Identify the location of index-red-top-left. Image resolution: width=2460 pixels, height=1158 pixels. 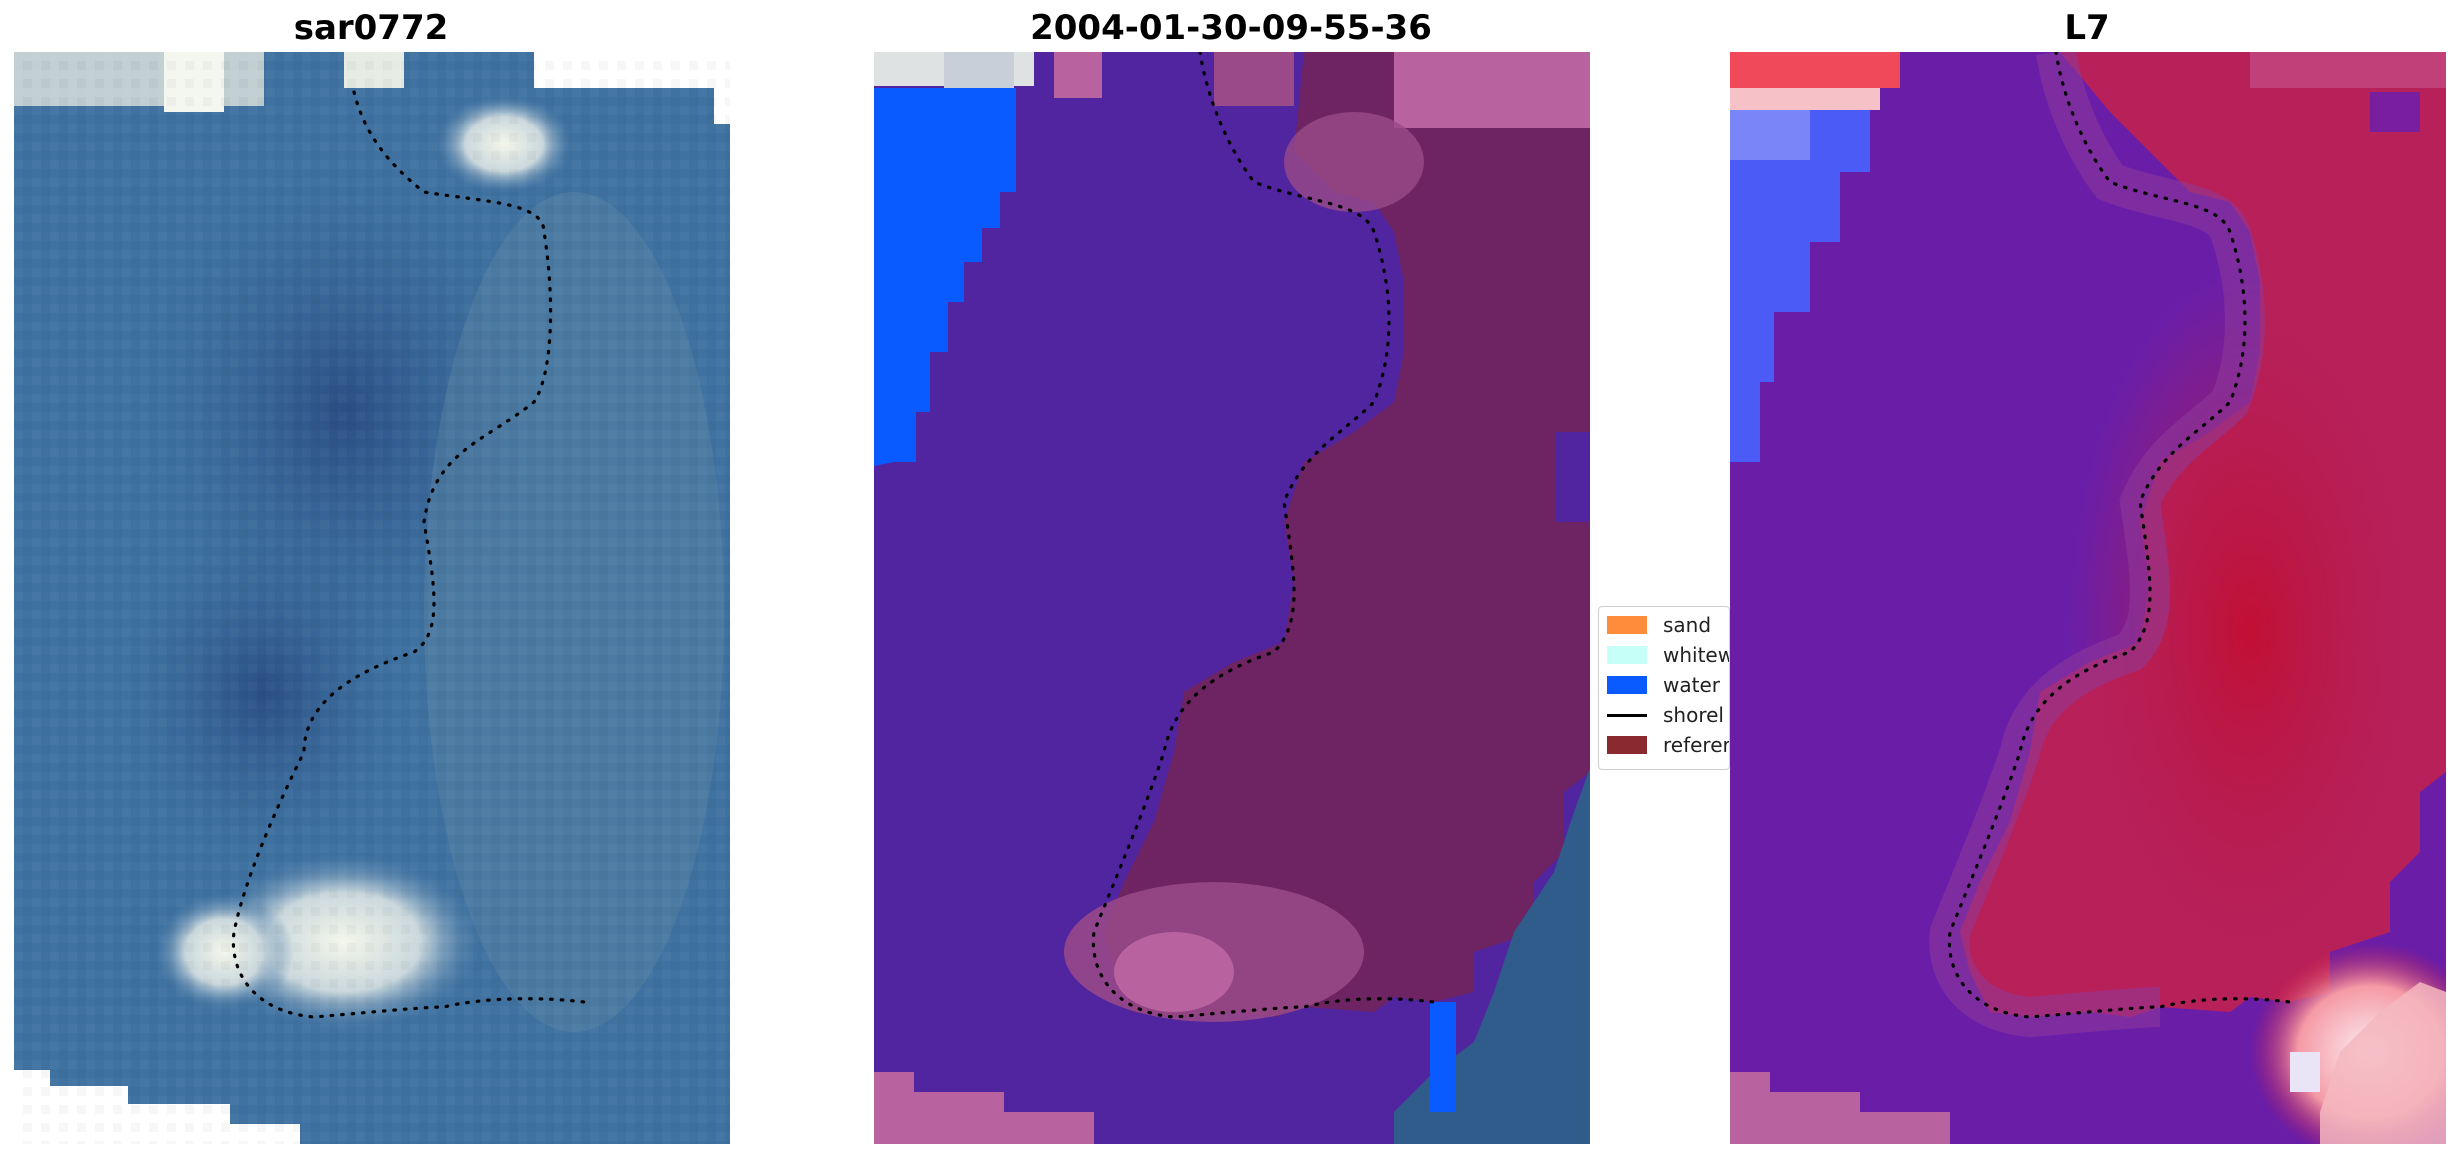
(1815, 70).